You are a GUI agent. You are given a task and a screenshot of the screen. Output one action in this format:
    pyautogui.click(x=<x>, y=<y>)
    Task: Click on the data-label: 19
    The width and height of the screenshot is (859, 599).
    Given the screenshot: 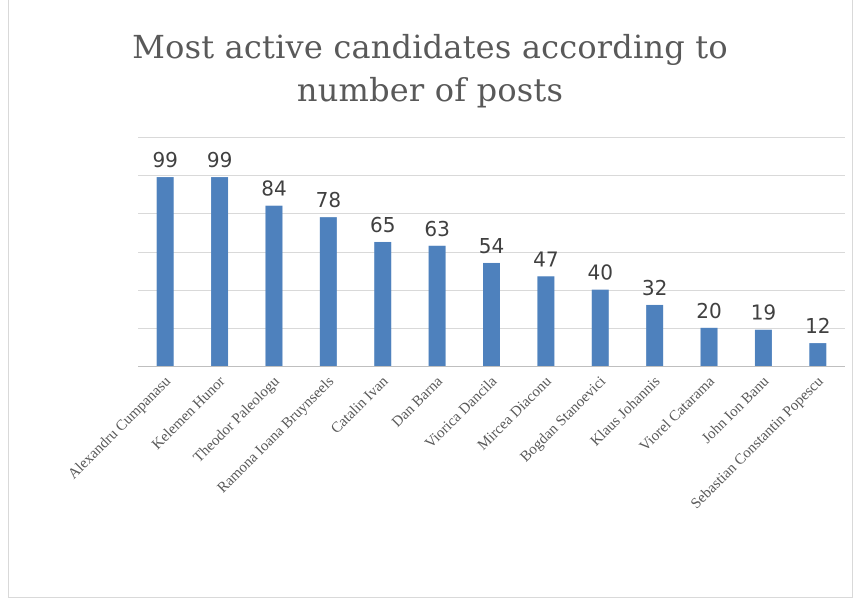 What is the action you would take?
    pyautogui.click(x=763, y=313)
    